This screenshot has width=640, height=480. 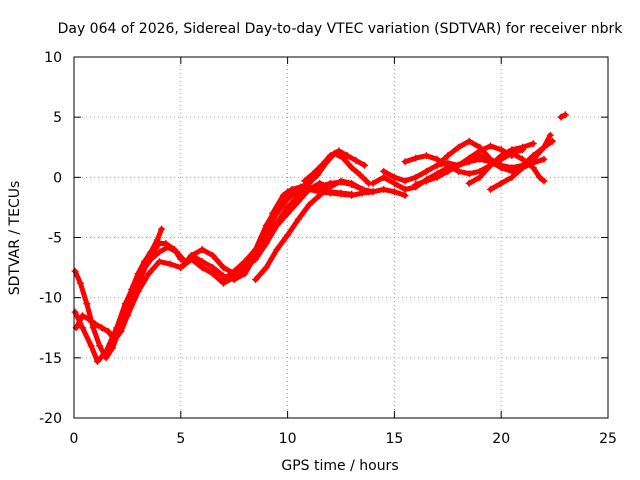 What do you see at coordinates (74, 439) in the screenshot?
I see `x-tick-label: 0` at bounding box center [74, 439].